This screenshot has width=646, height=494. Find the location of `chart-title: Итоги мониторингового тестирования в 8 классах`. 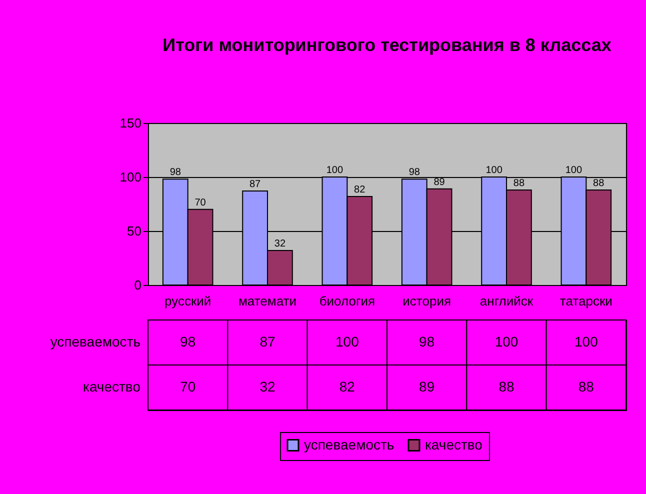

chart-title: Итоги мониторингового тестирования в 8 классах is located at coordinates (387, 45).